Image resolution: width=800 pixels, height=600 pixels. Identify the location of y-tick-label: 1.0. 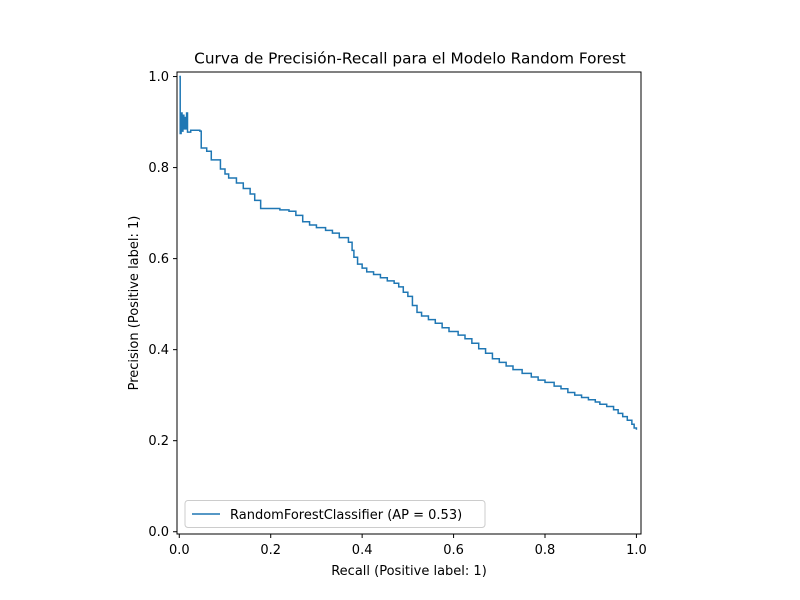
(158, 77).